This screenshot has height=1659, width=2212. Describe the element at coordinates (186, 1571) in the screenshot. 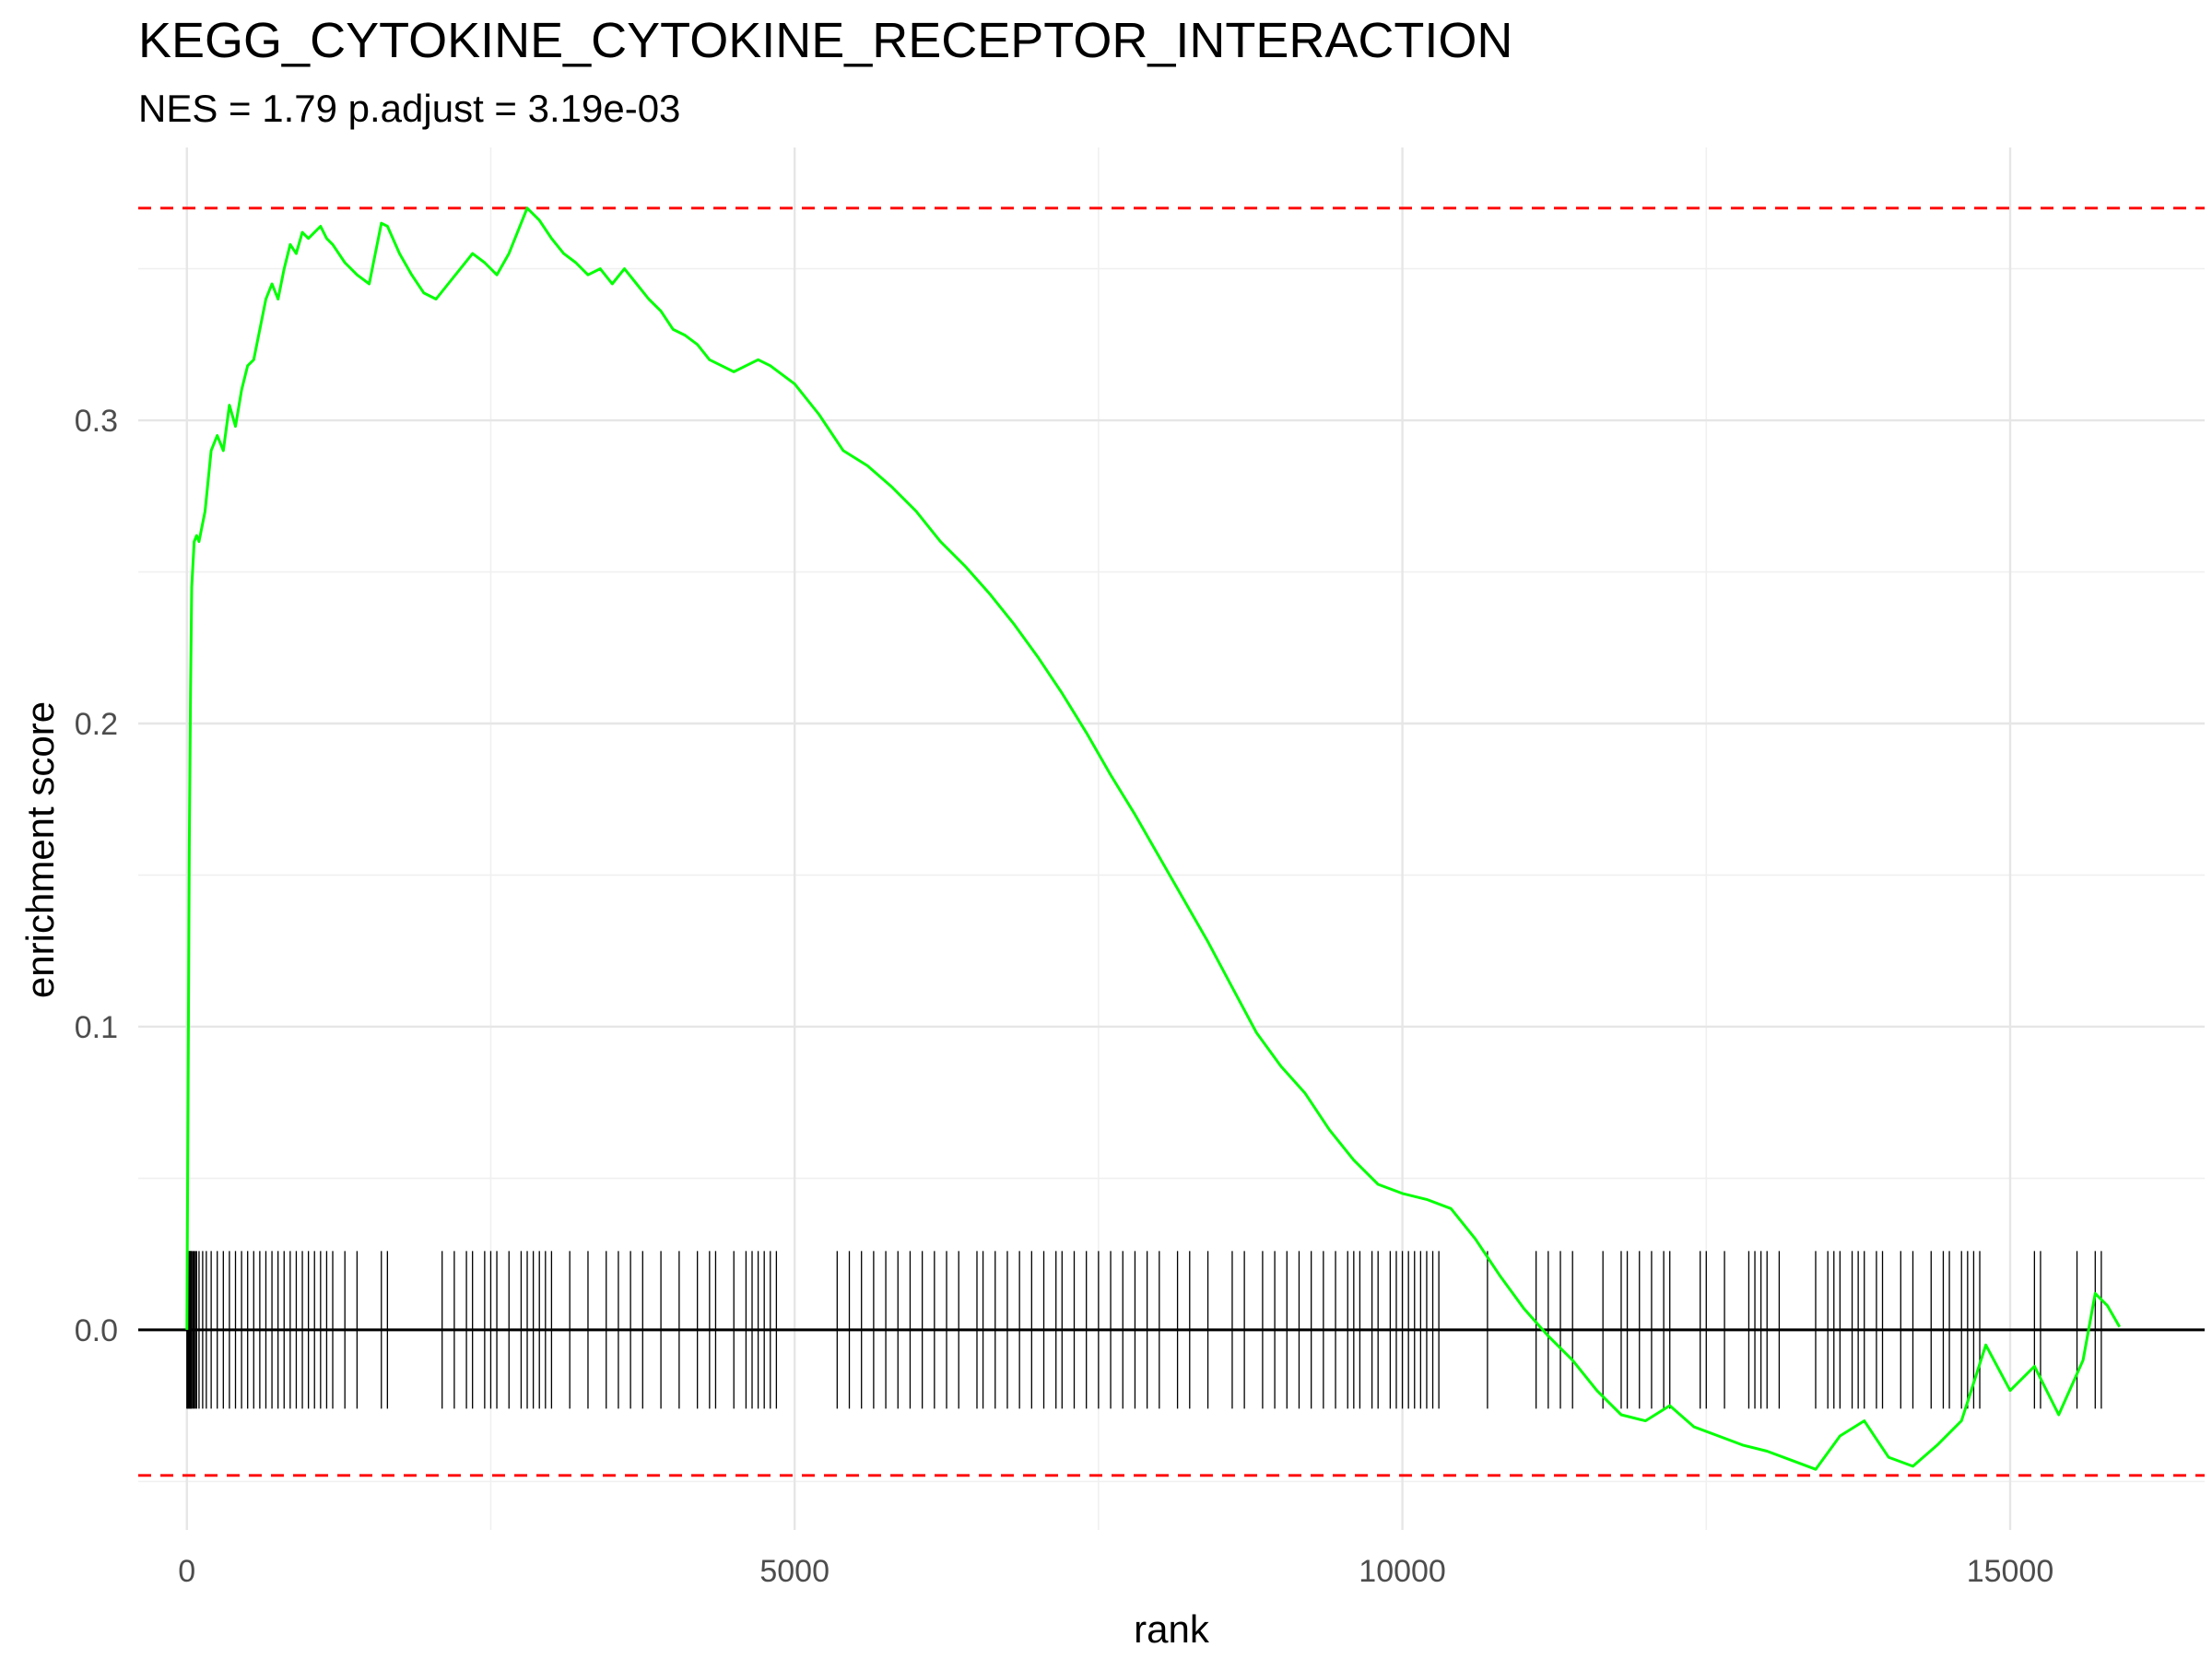

I see `x-tick-label: 0` at that location.